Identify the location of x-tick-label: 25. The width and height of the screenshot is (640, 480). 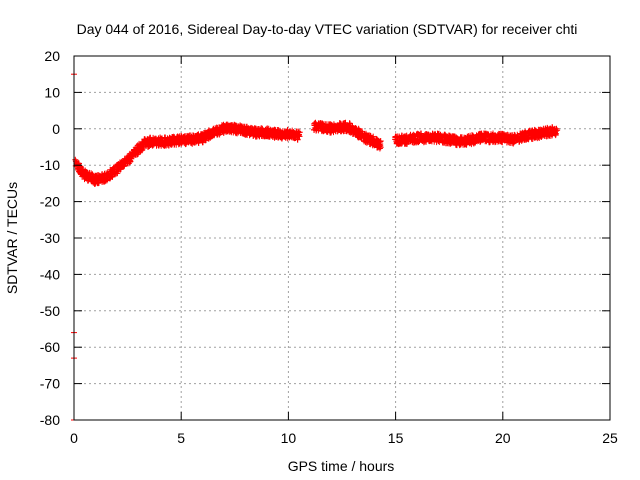
(610, 438).